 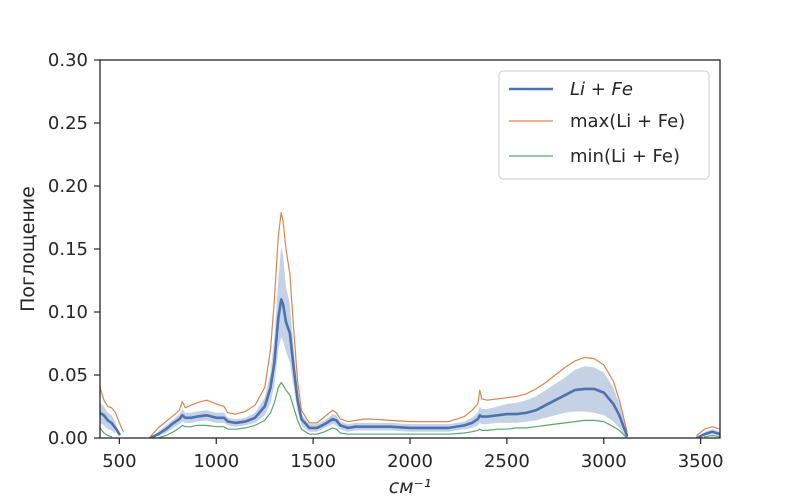 What do you see at coordinates (68, 249) in the screenshot?
I see `y-tick-label-3: 0.15` at bounding box center [68, 249].